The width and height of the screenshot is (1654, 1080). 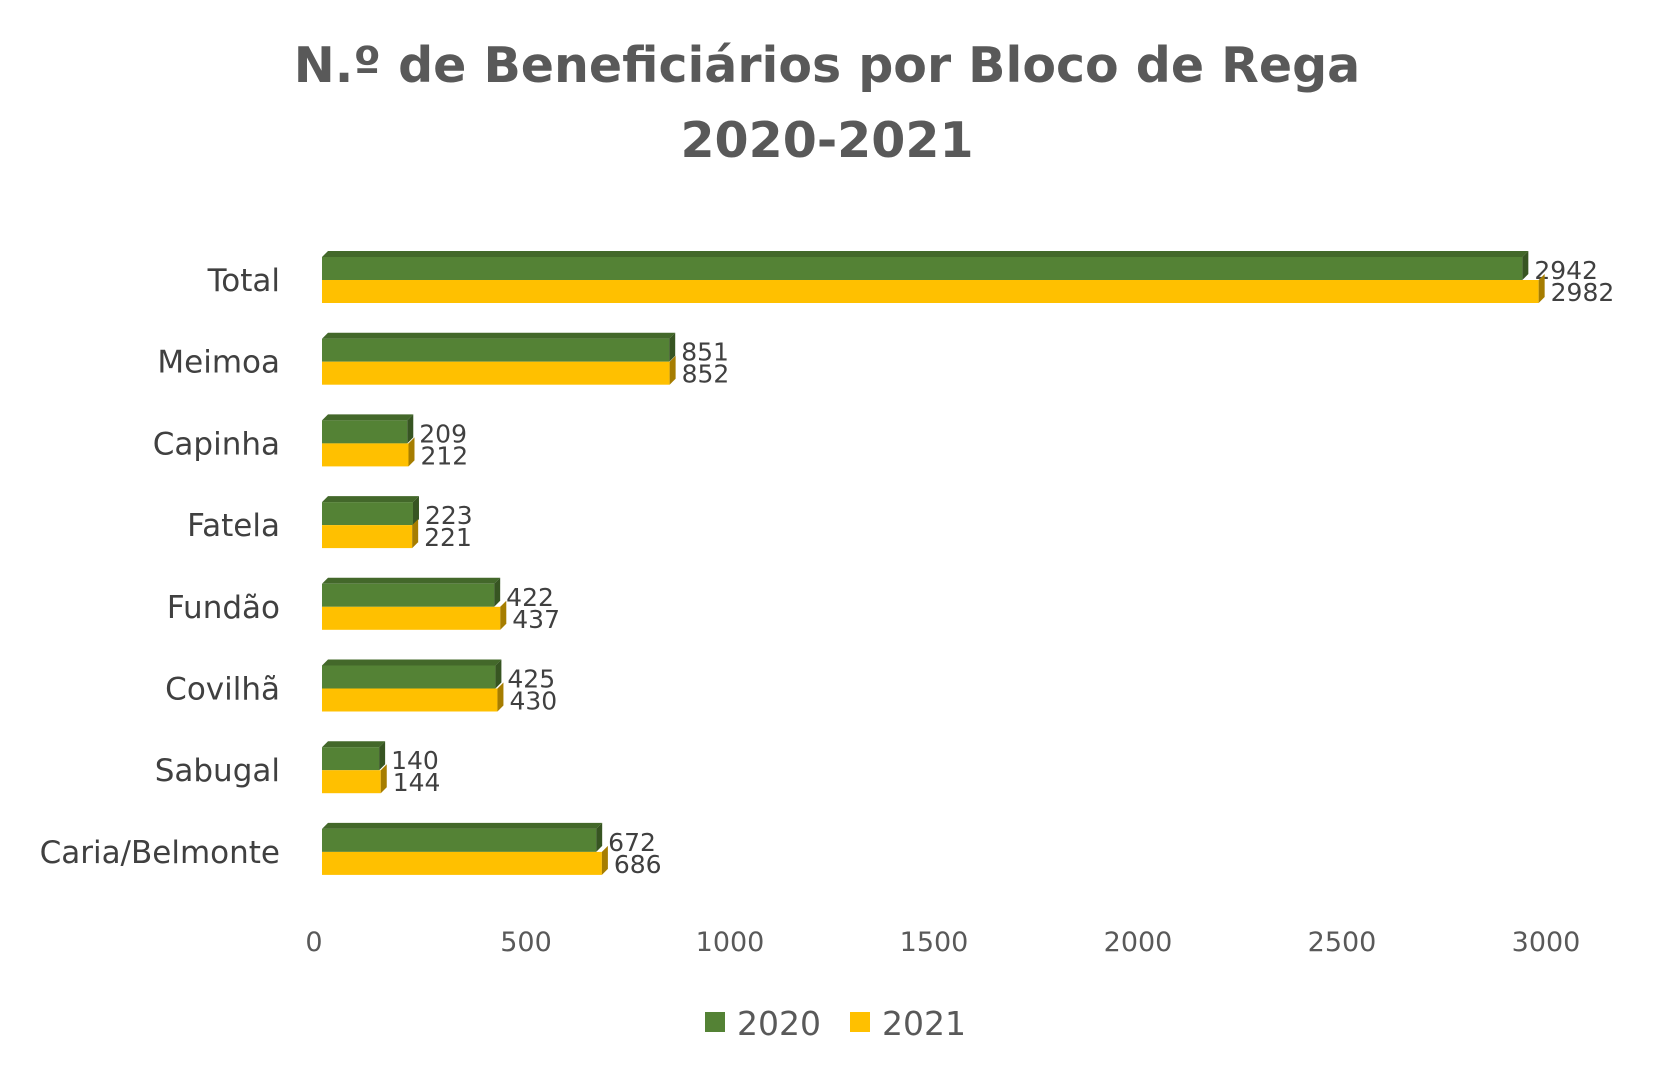 What do you see at coordinates (860, 1022) in the screenshot?
I see `legend-swatch-2021` at bounding box center [860, 1022].